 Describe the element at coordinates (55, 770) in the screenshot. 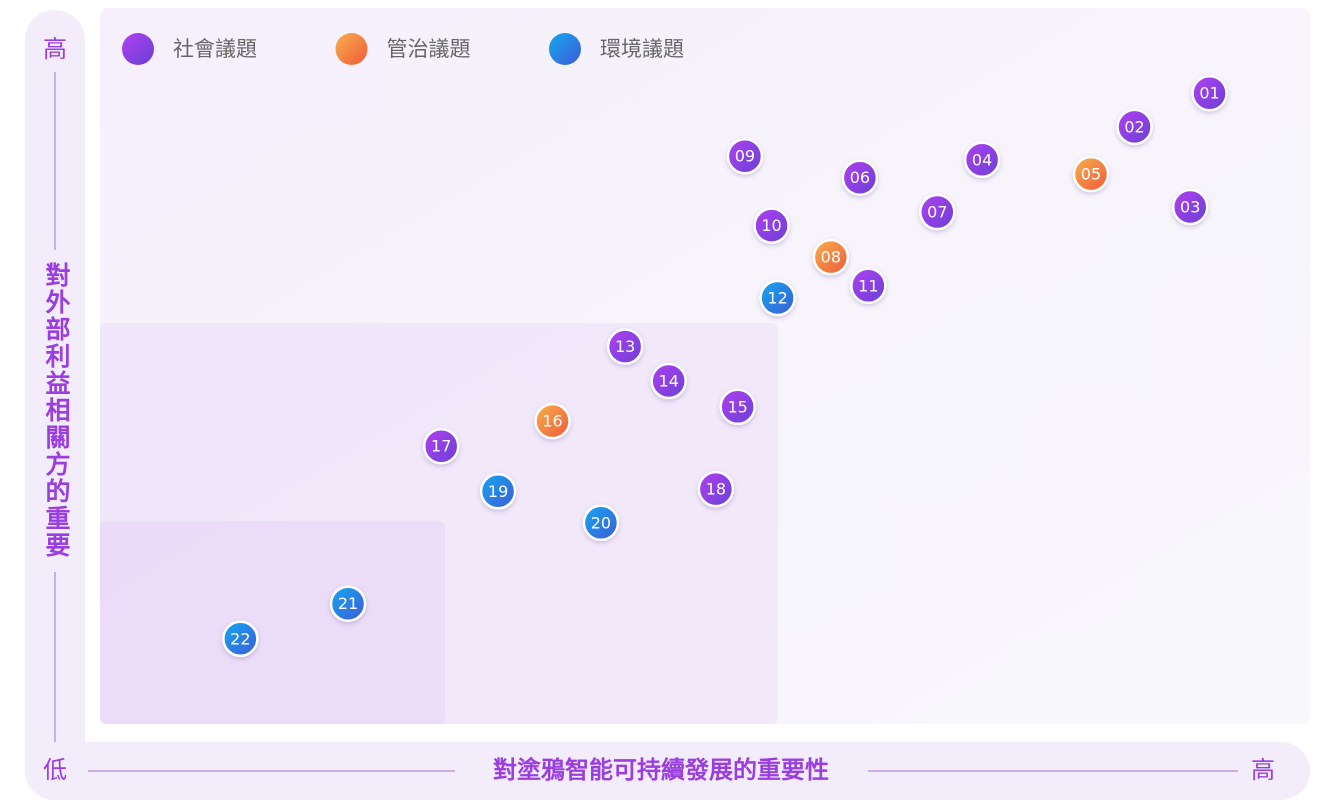

I see `low-label: 低` at that location.